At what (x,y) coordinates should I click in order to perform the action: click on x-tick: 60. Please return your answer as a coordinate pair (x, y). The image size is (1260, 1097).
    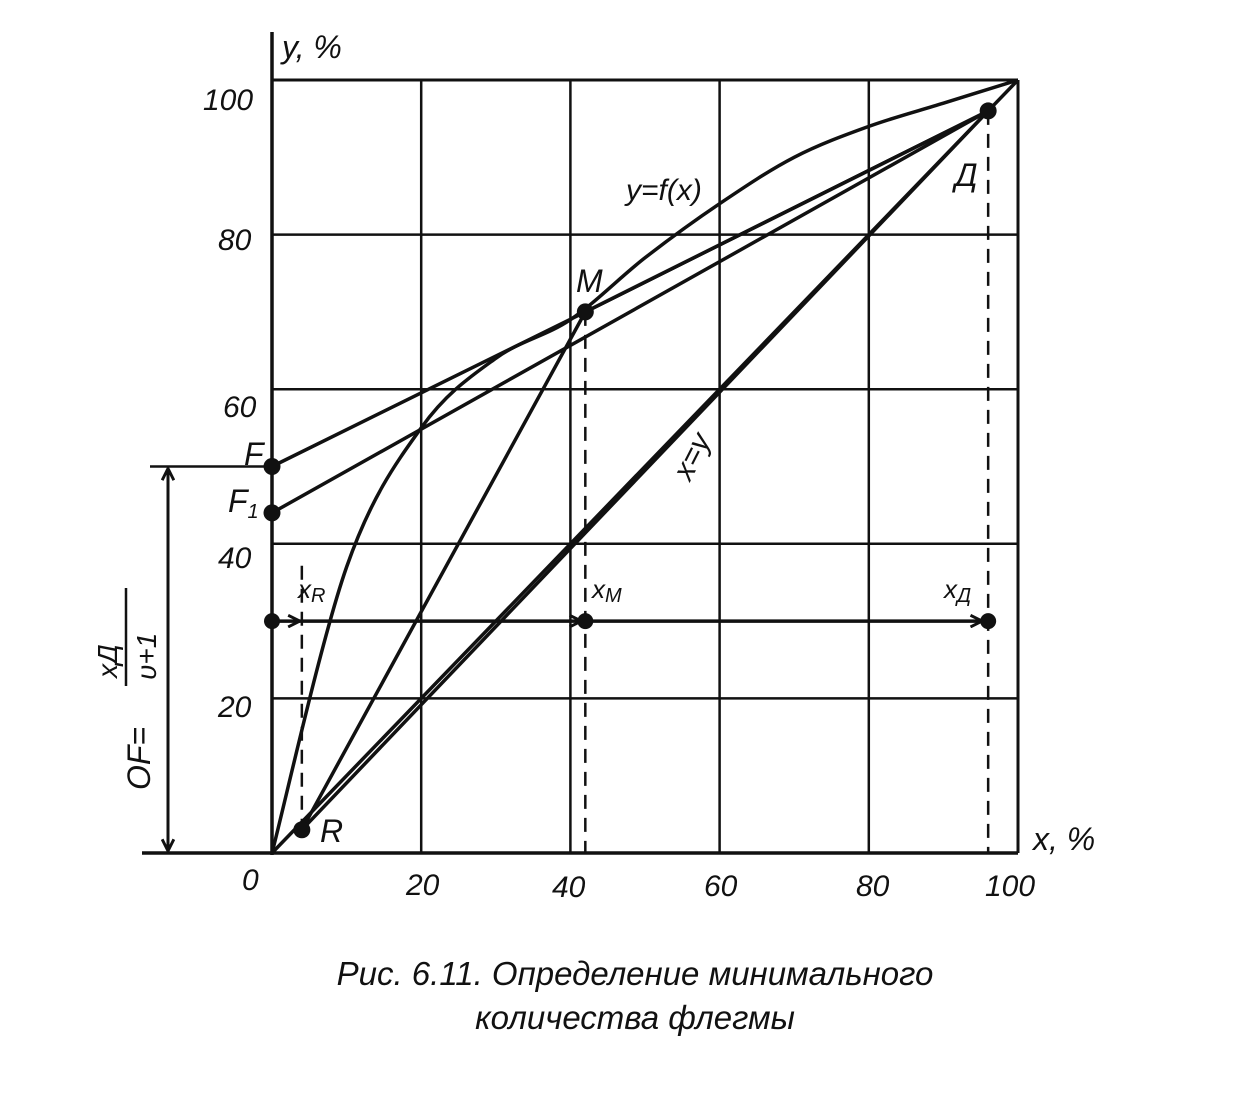
    Looking at the image, I should click on (721, 886).